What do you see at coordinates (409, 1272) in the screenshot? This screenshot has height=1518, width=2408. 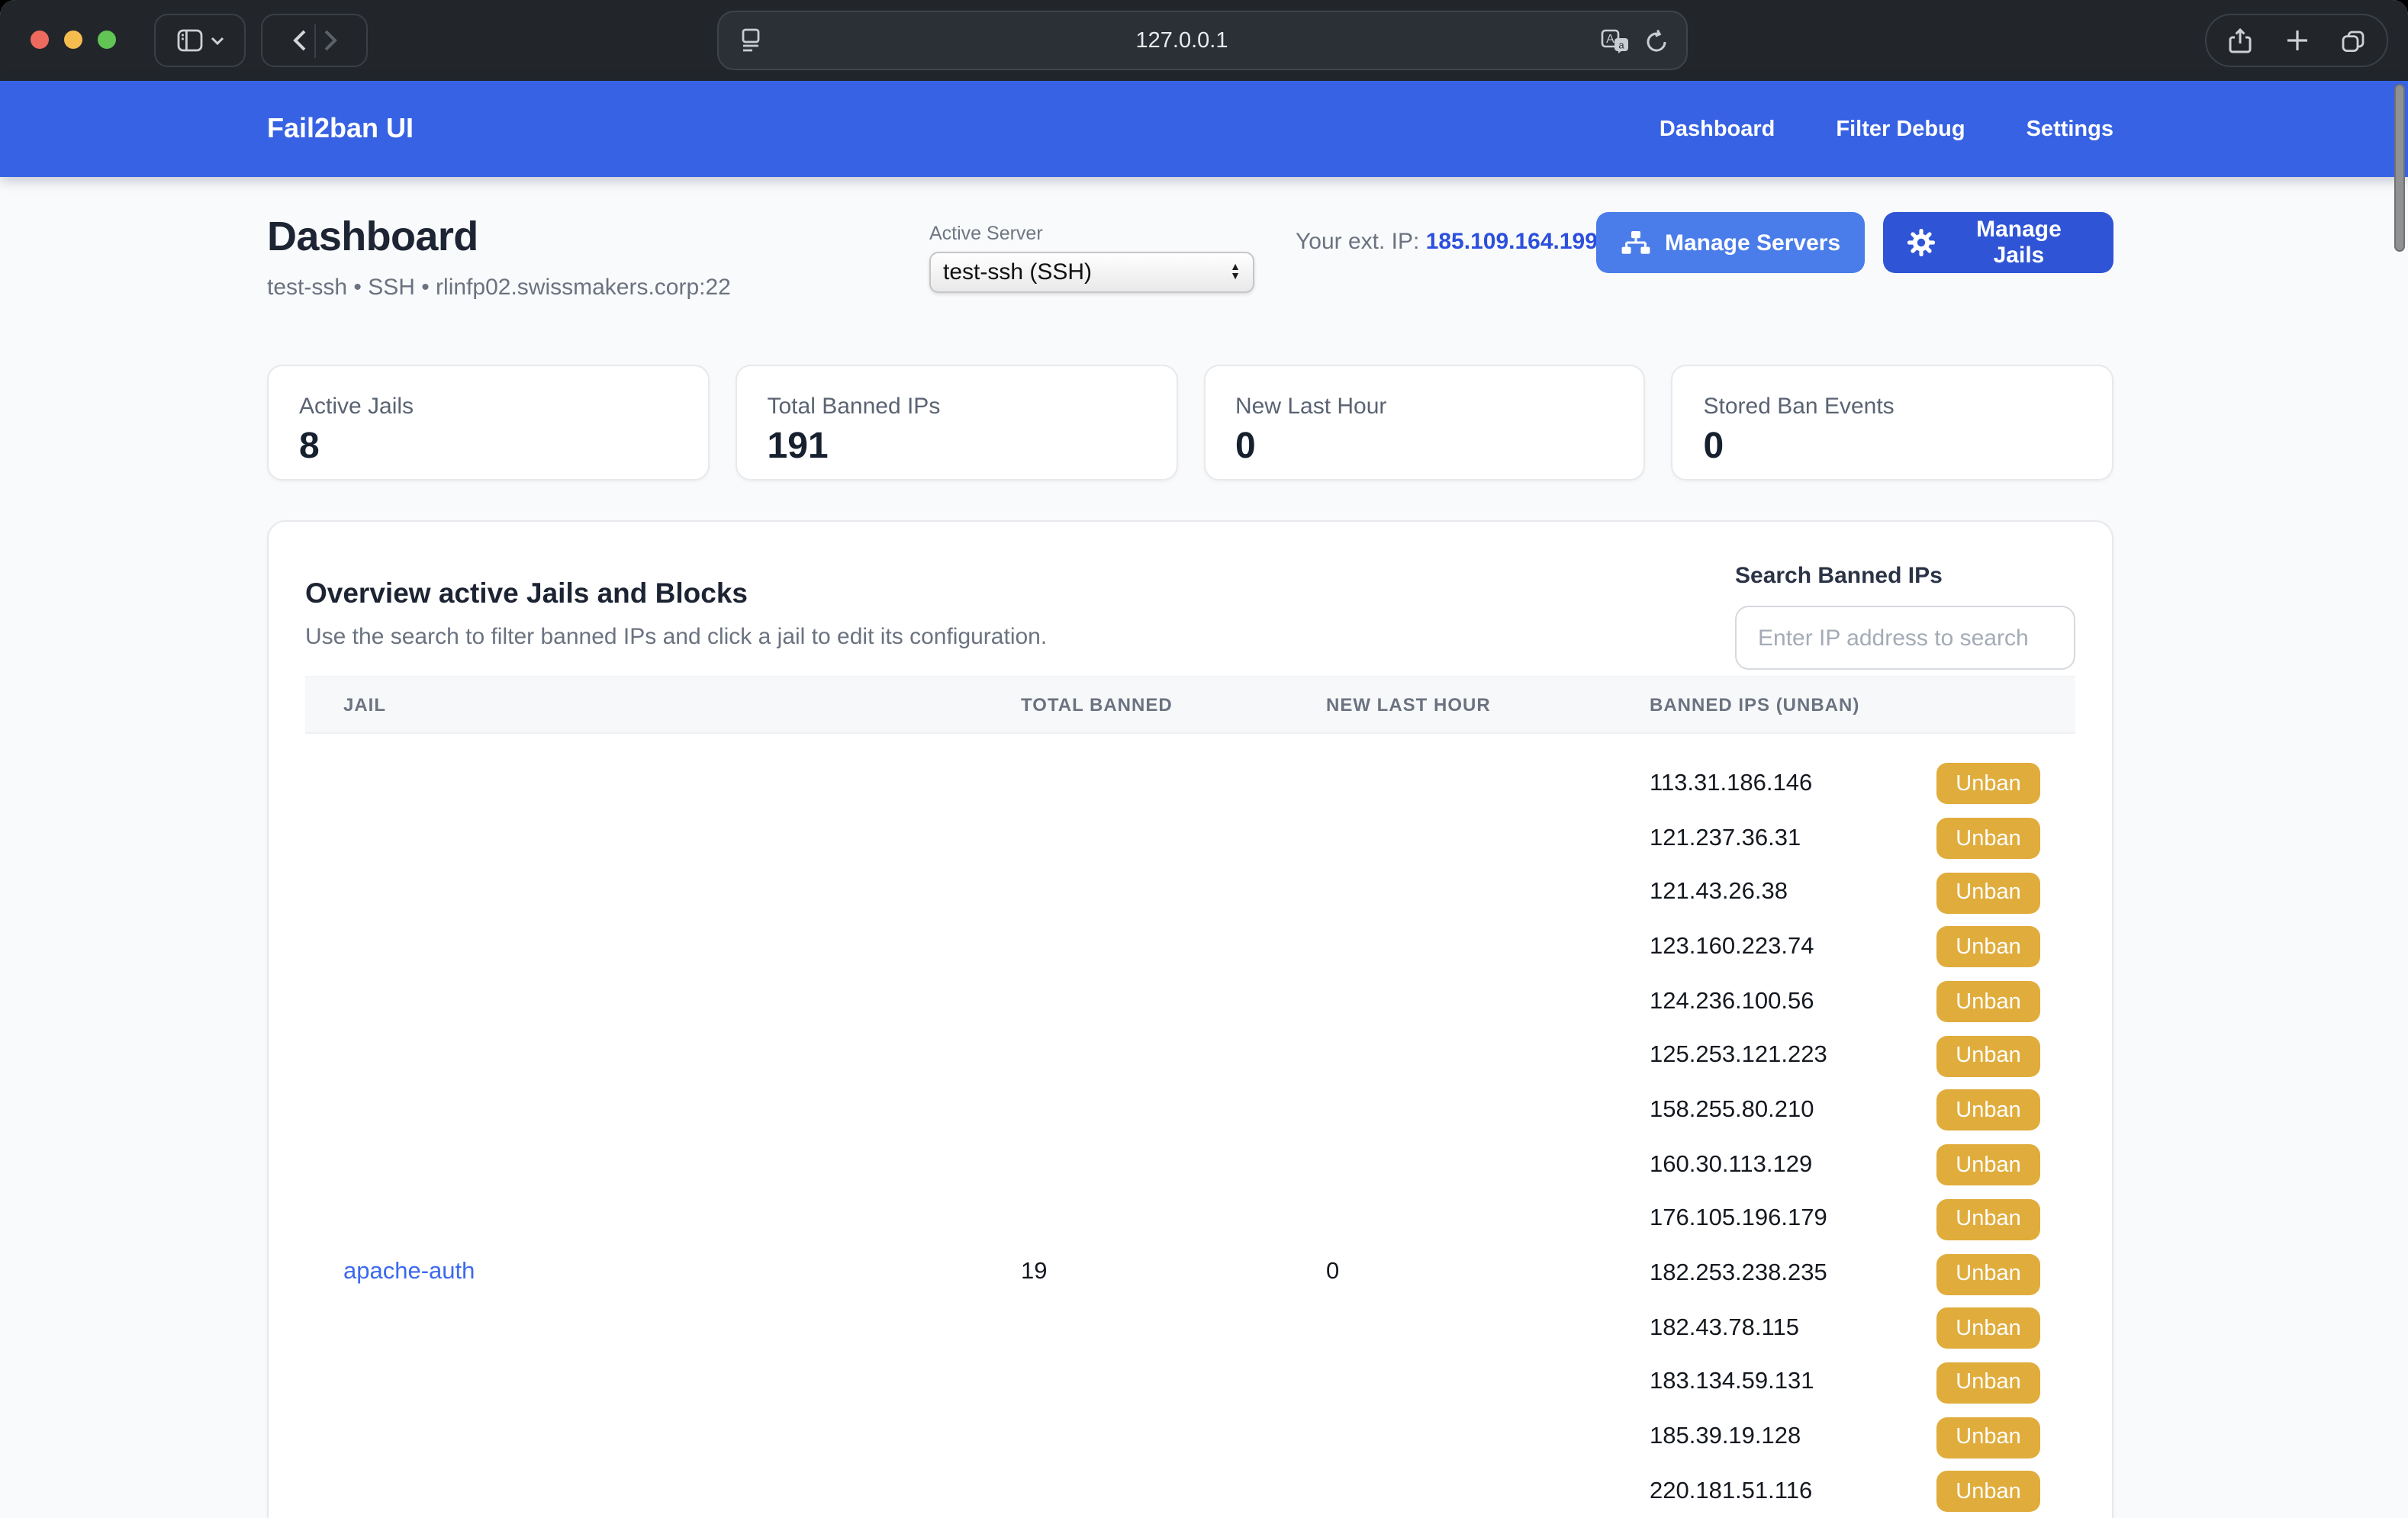 I see `jail-name-link: apache-auth` at bounding box center [409, 1272].